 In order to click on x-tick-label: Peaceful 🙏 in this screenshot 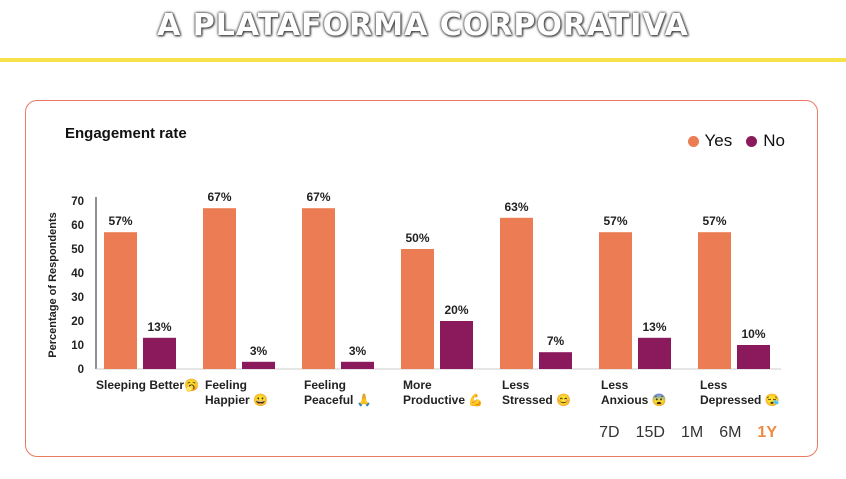, I will do `click(338, 400)`.